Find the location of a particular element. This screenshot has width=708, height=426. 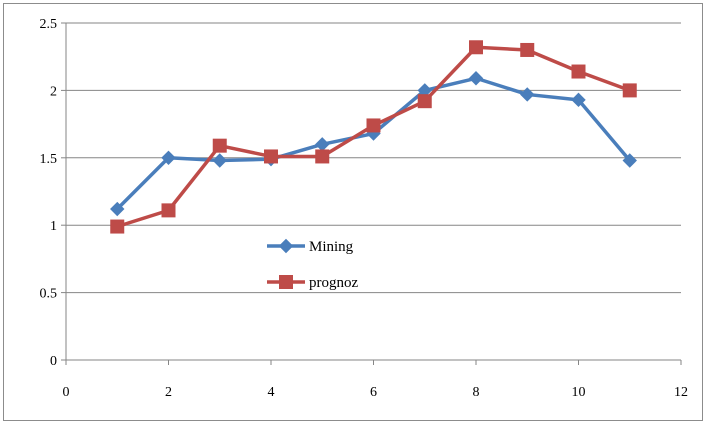

legend: Mining prognoz is located at coordinates (312, 264).